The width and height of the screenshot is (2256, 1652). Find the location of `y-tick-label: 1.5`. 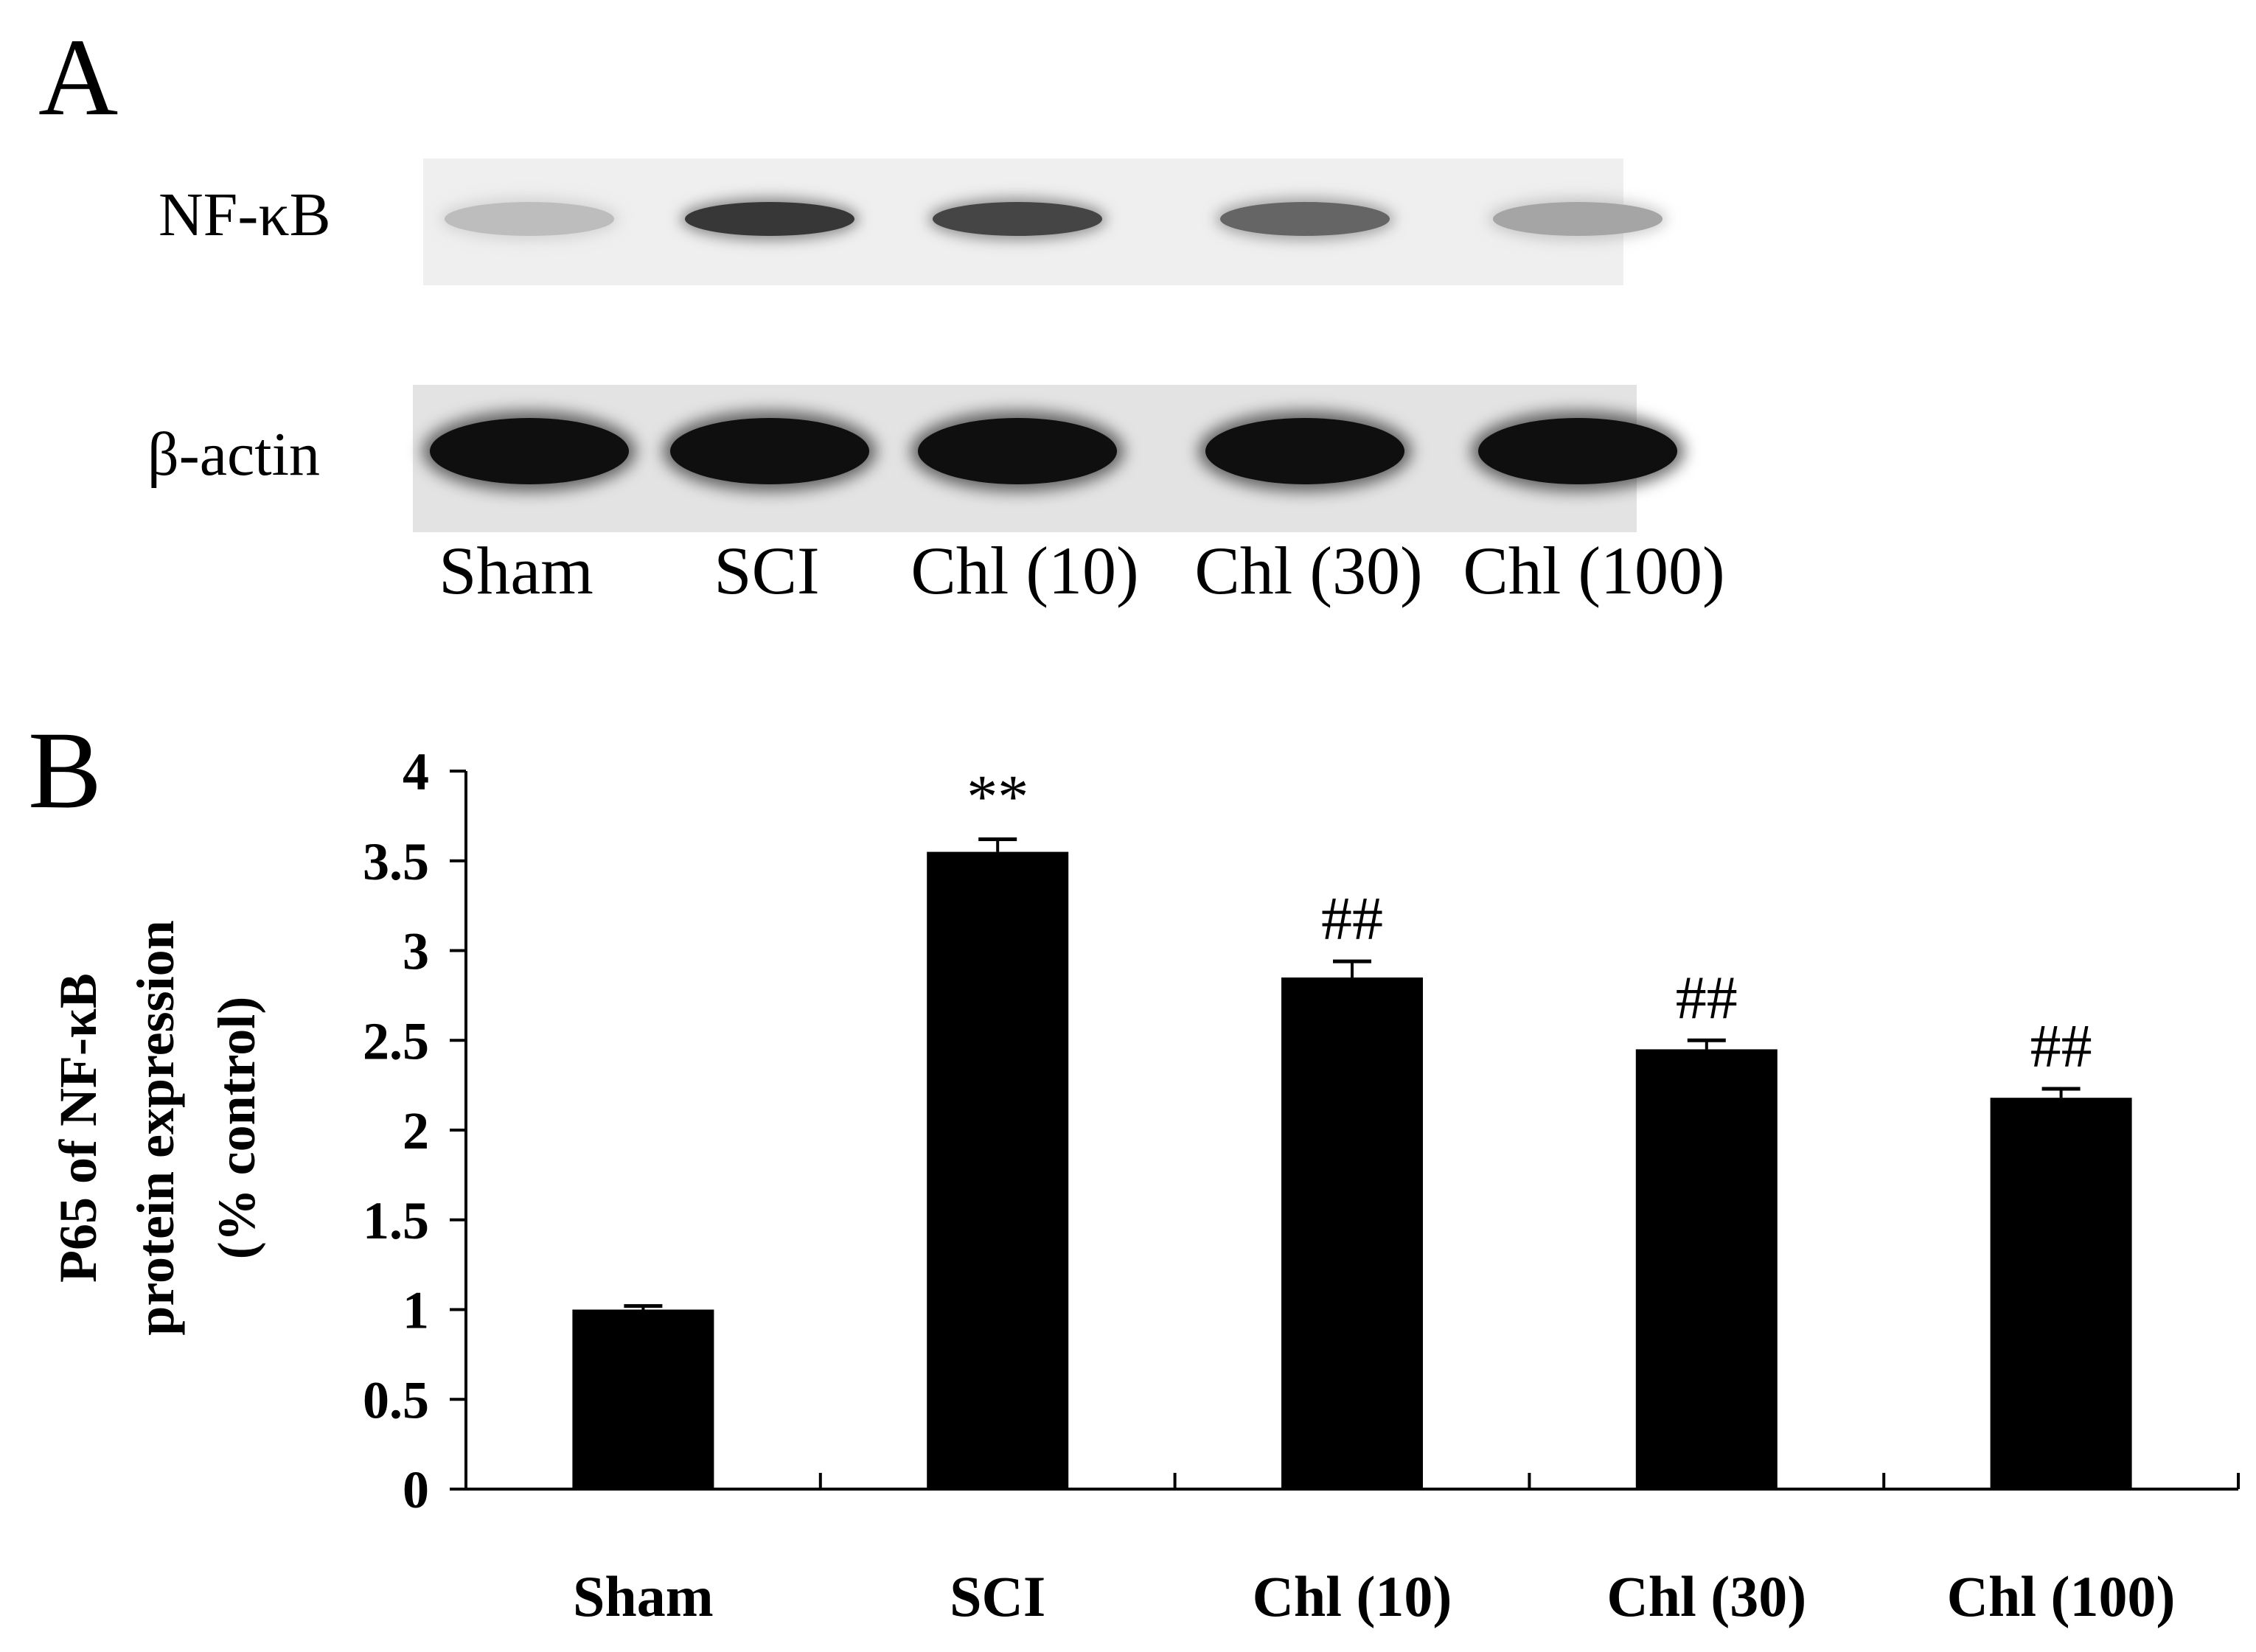

y-tick-label: 1.5 is located at coordinates (396, 1220).